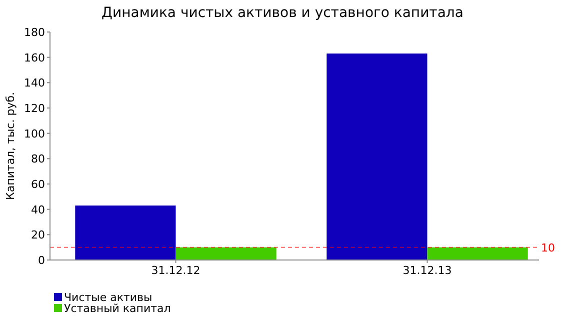 The width and height of the screenshot is (565, 332). Describe the element at coordinates (38, 235) in the screenshot. I see `y-tick-label: 20` at that location.